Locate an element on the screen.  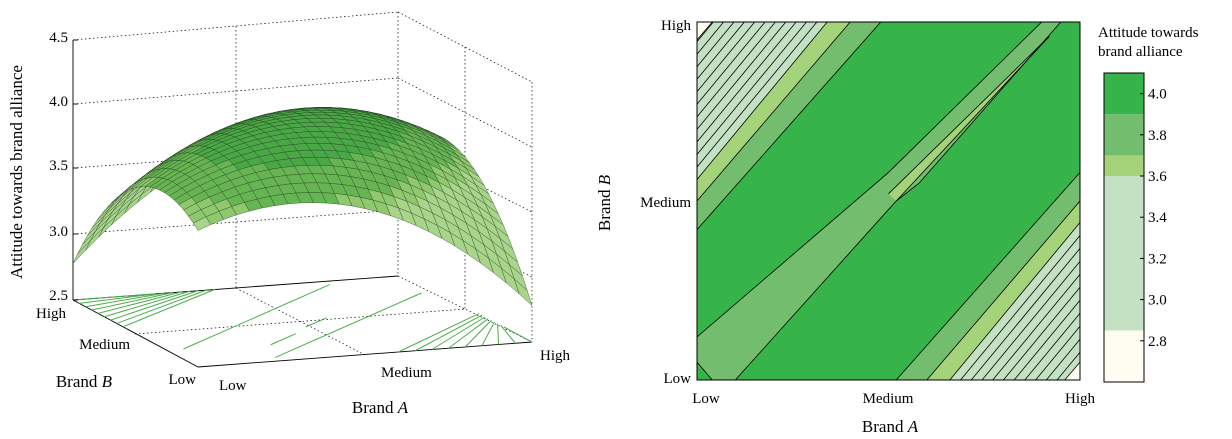
z-tick-marks is located at coordinates (75, 170).